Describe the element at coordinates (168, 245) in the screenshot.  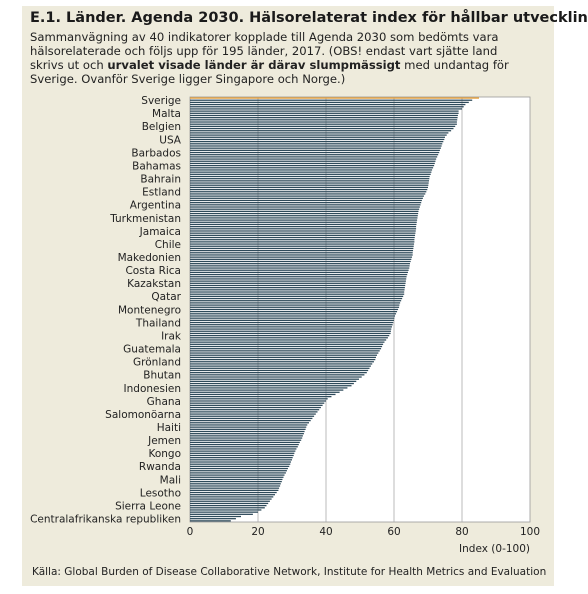
I see `y-tick-label: Chile` at that location.